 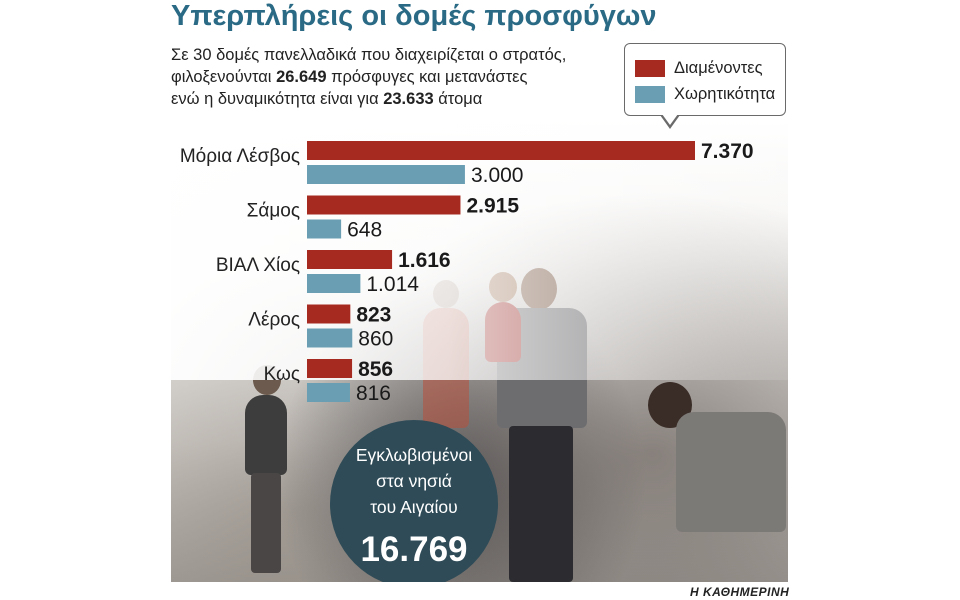 I want to click on category-label: Σάμος, so click(x=273, y=211).